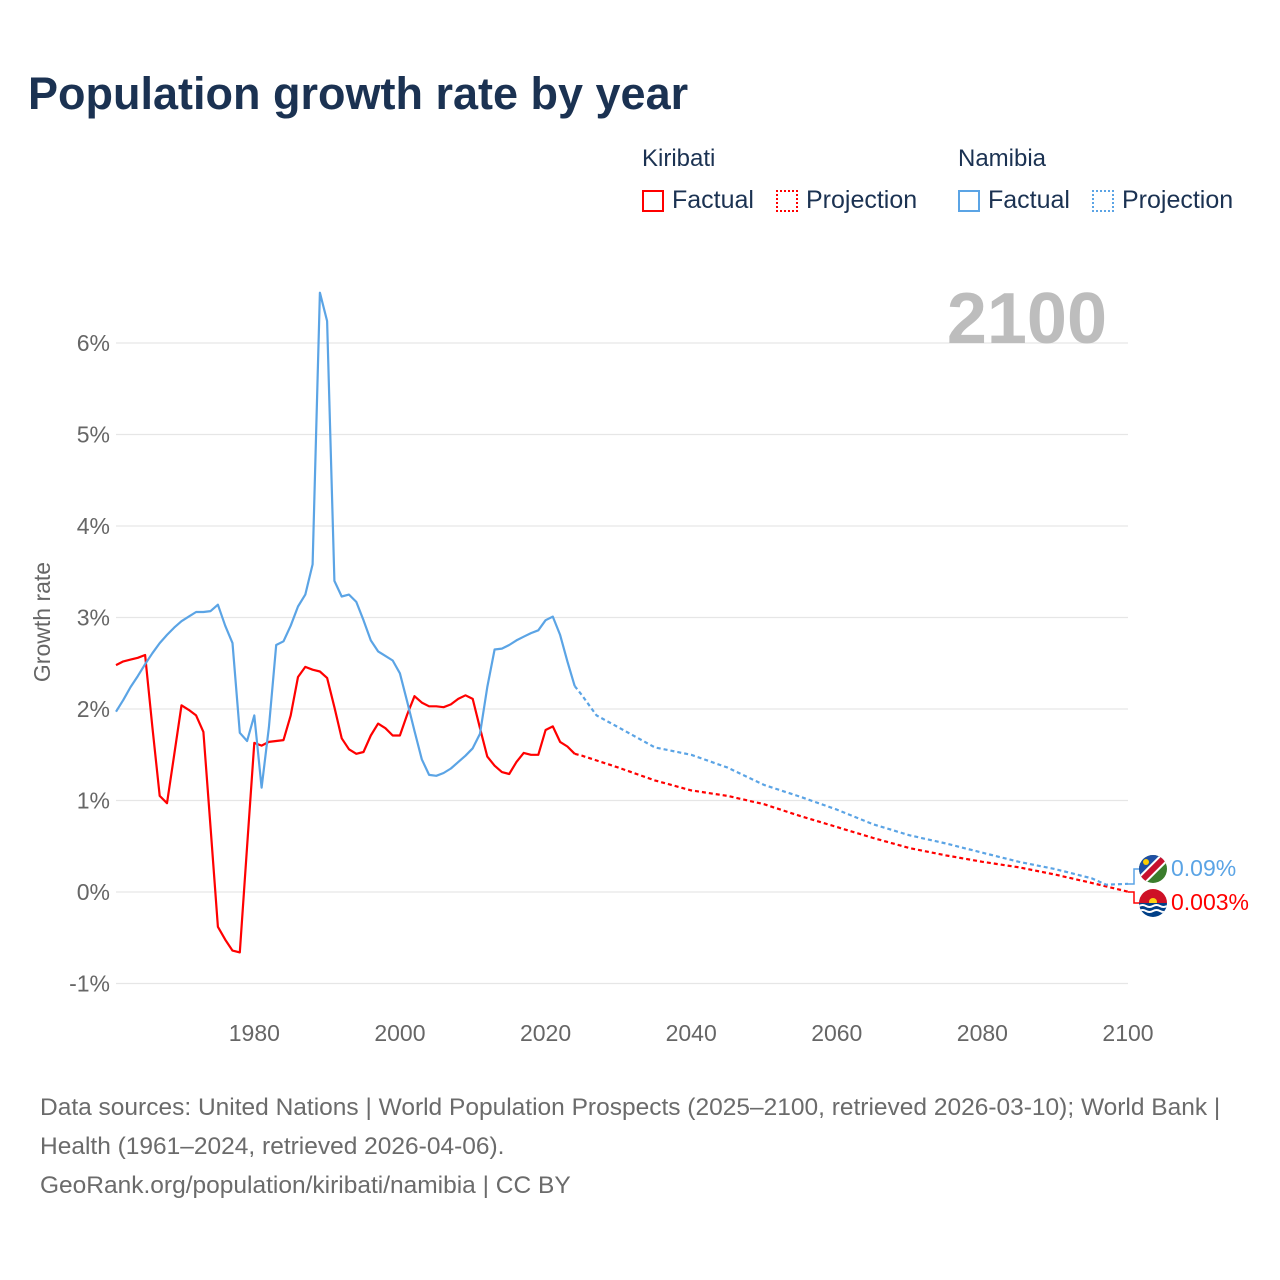 Image resolution: width=1280 pixels, height=1280 pixels. I want to click on legend-namibia-factual: Factual, so click(1014, 200).